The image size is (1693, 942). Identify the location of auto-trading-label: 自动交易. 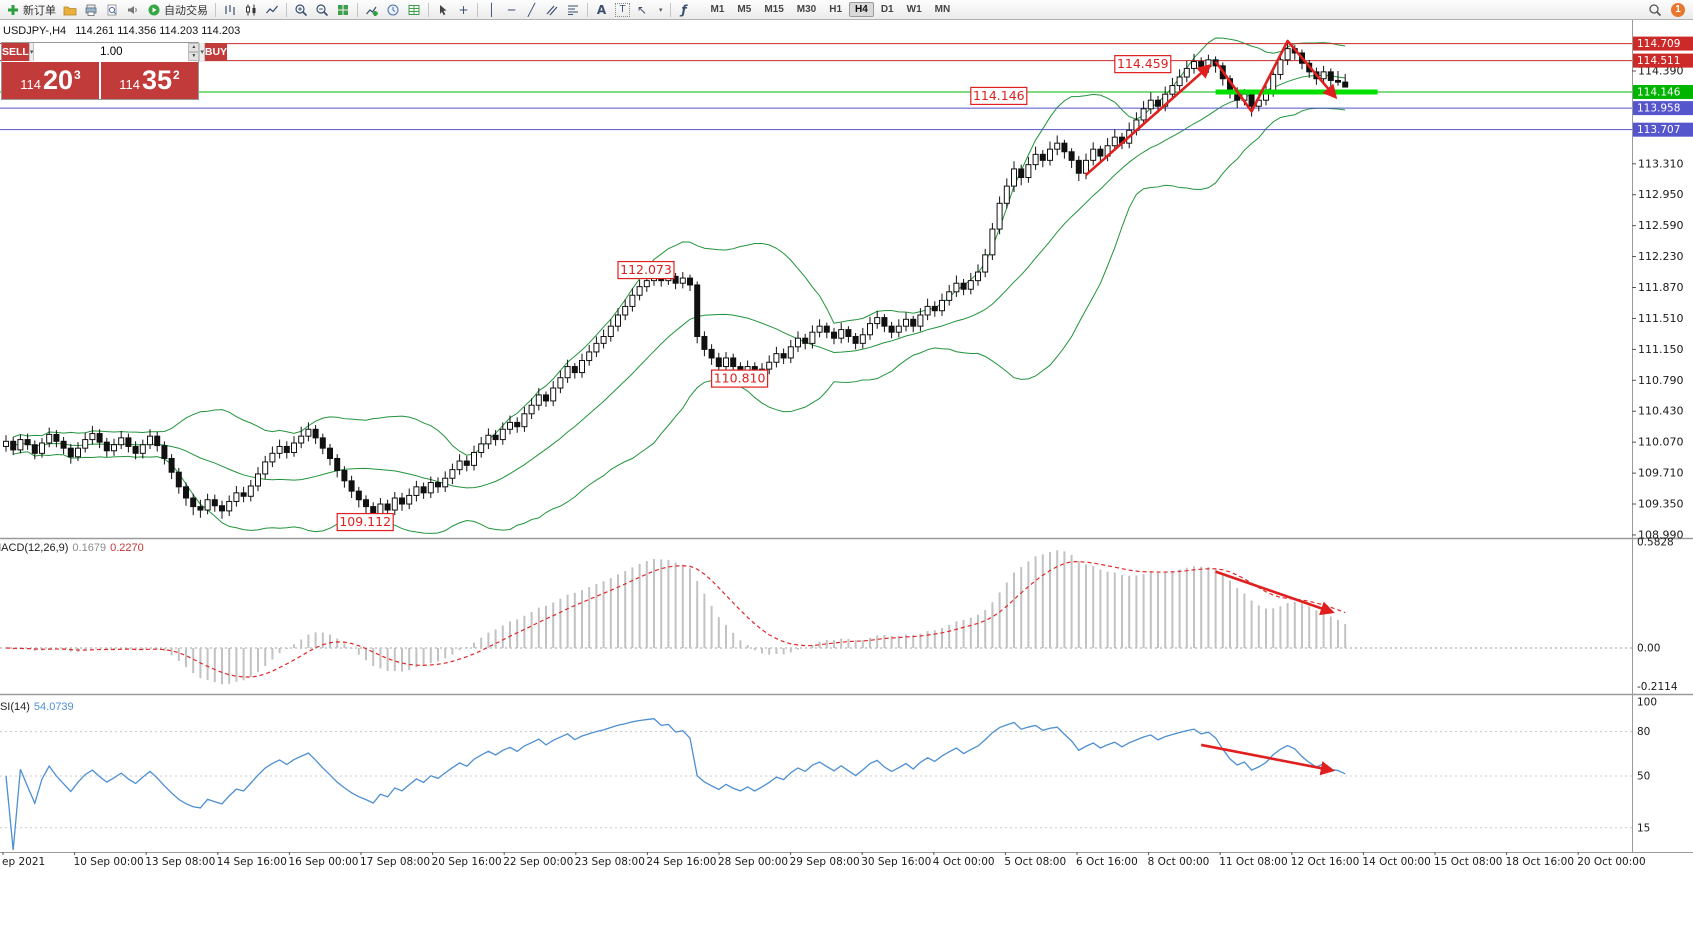
(186, 10).